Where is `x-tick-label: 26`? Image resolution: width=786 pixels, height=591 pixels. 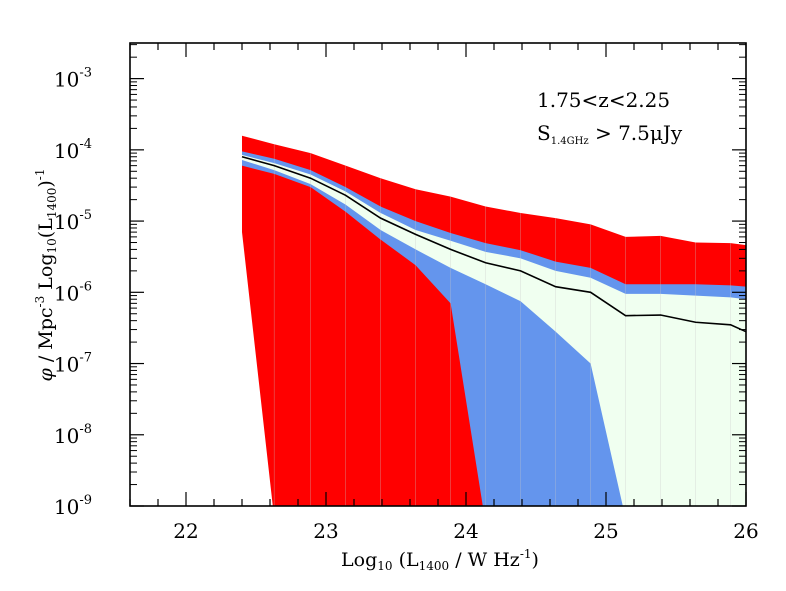
x-tick-label: 26 is located at coordinates (745, 531).